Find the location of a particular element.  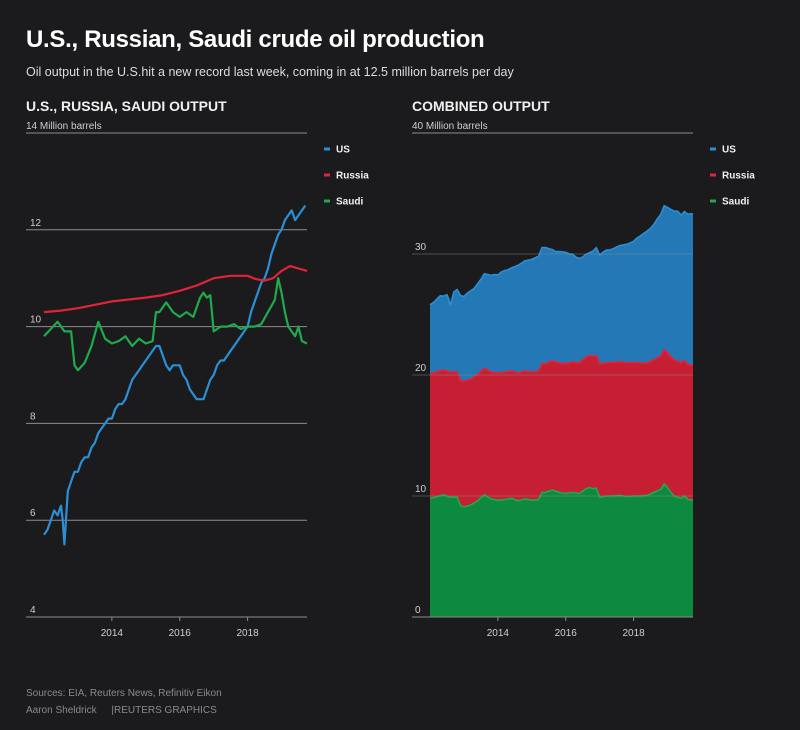

left-x-axis: 2014 2016 2018 is located at coordinates (180, 628).